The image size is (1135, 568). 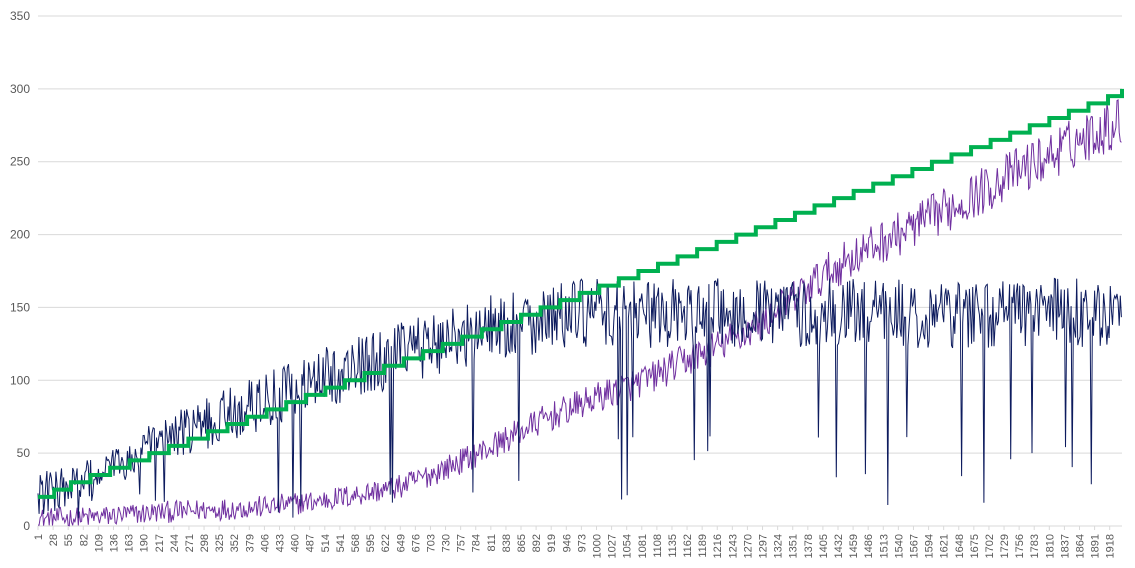 What do you see at coordinates (613, 546) in the screenshot?
I see `x-tick-label: 1027` at bounding box center [613, 546].